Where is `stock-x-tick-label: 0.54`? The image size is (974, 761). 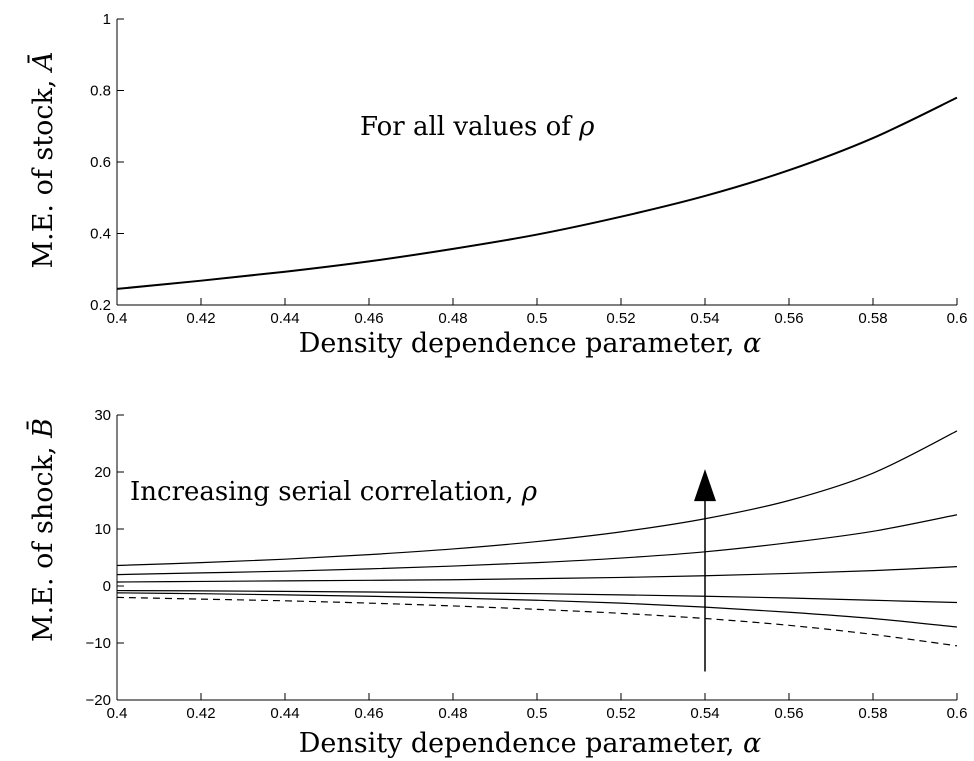 stock-x-tick-label: 0.54 is located at coordinates (704, 318).